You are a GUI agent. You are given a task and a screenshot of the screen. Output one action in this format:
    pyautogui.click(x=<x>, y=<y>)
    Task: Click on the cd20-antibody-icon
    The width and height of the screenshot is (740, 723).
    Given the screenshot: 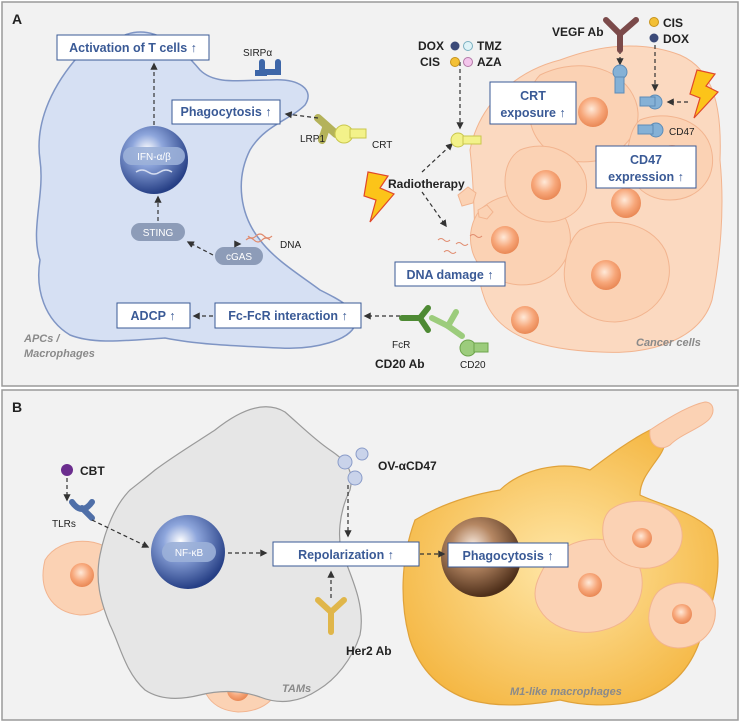 What is the action you would take?
    pyautogui.click(x=447, y=324)
    